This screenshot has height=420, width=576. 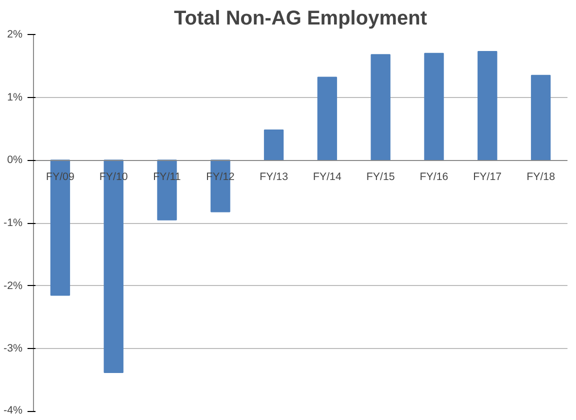 What do you see at coordinates (274, 177) in the screenshot?
I see `x-tick-label: FY/13` at bounding box center [274, 177].